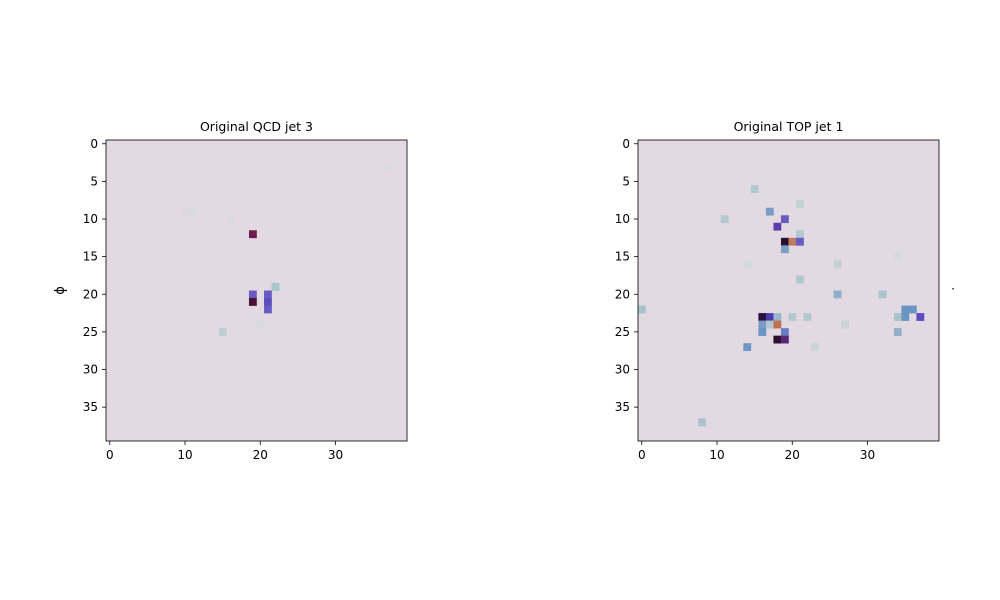  I want to click on y-axis-label: ϕ, so click(60, 290).